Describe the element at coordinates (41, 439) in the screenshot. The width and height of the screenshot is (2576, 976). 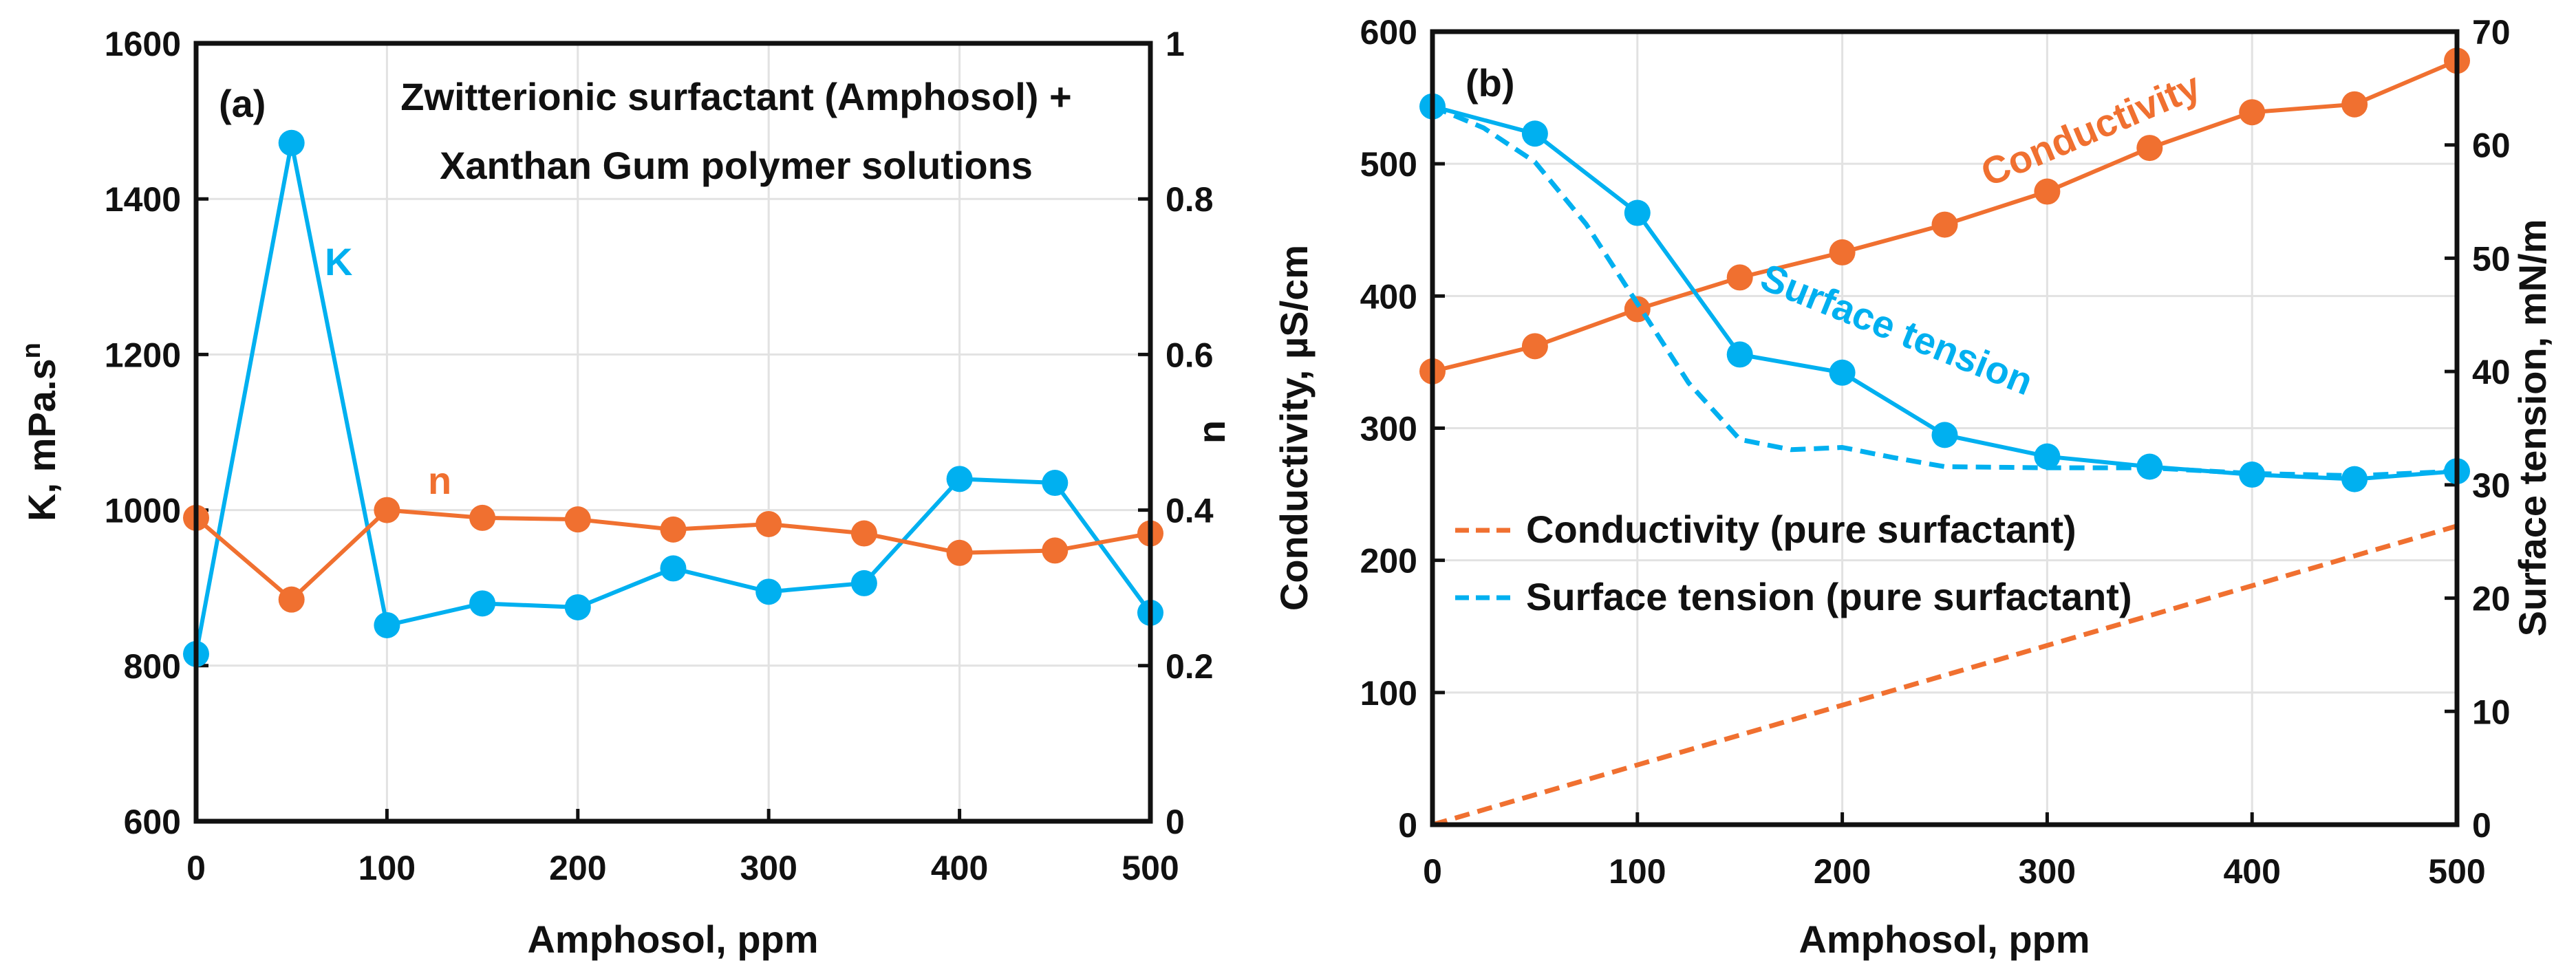
I see `panel-a-ylabel-text: K, mPa.s` at that location.